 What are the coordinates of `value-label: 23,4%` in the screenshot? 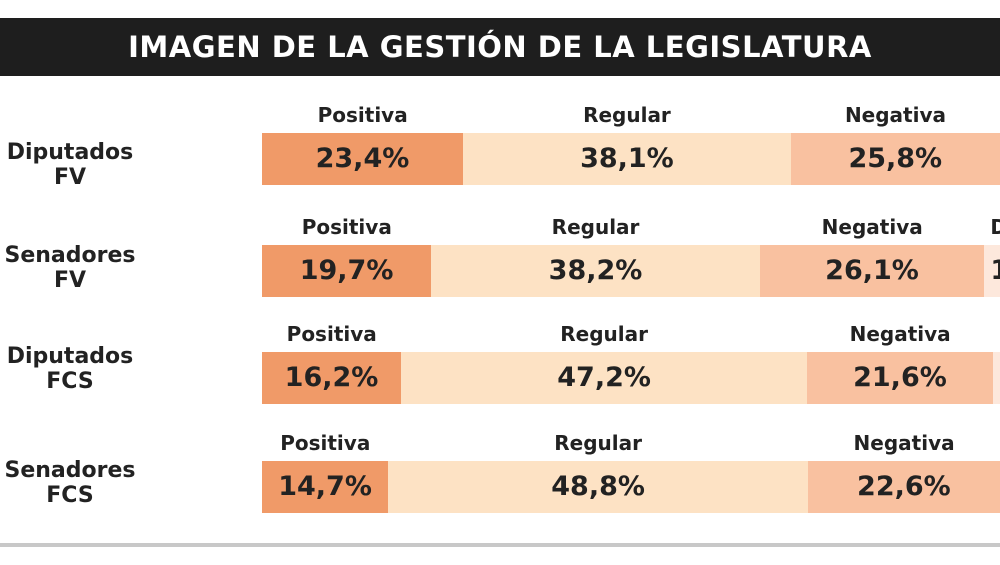 It's located at (362, 158).